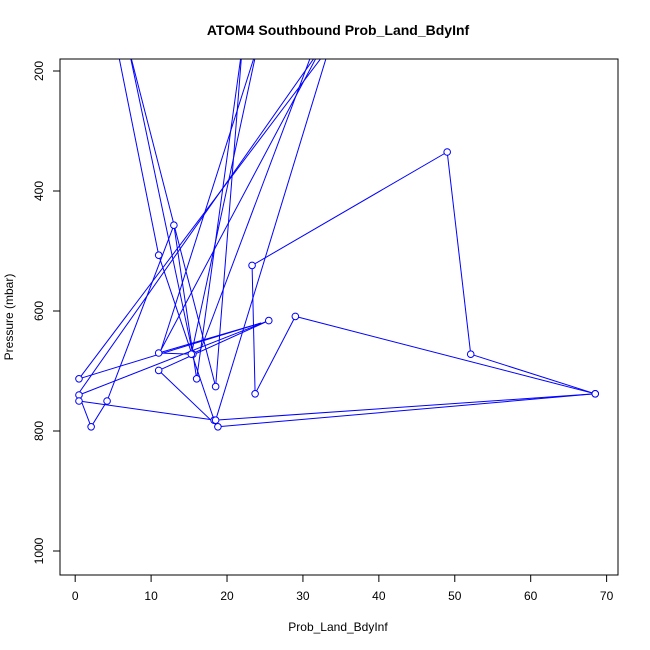 Image resolution: width=650 pixels, height=650 pixels. Describe the element at coordinates (227, 596) in the screenshot. I see `x-tick-label: 20` at that location.